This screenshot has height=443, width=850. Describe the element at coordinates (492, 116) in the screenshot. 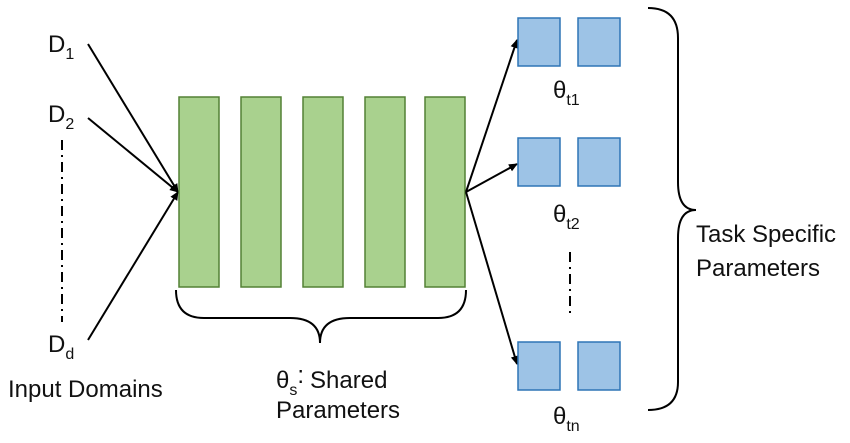

I see `arrow-t1` at that location.